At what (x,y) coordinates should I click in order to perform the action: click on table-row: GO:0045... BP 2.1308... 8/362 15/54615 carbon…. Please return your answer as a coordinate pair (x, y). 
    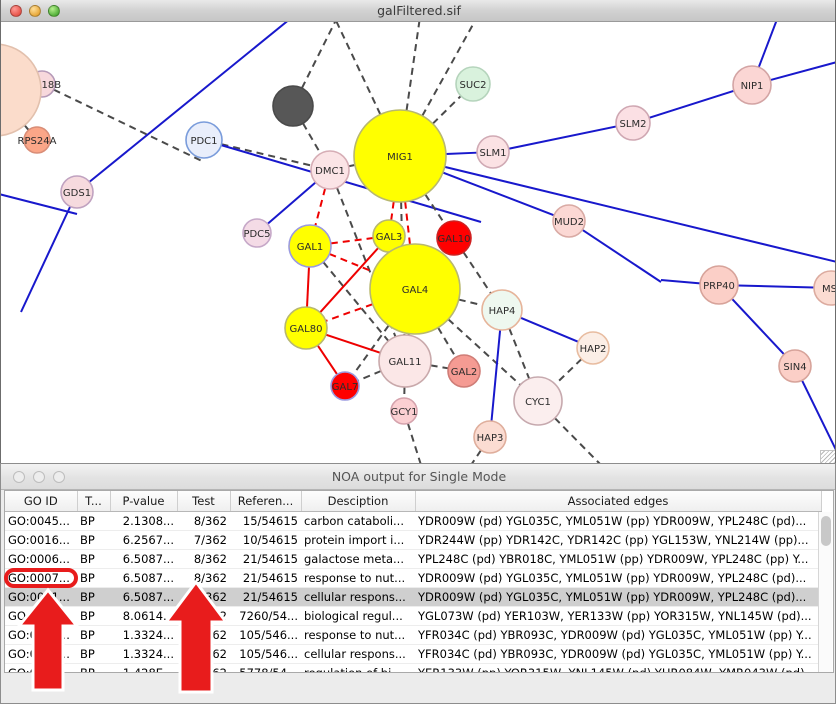
    Looking at the image, I should click on (413, 521).